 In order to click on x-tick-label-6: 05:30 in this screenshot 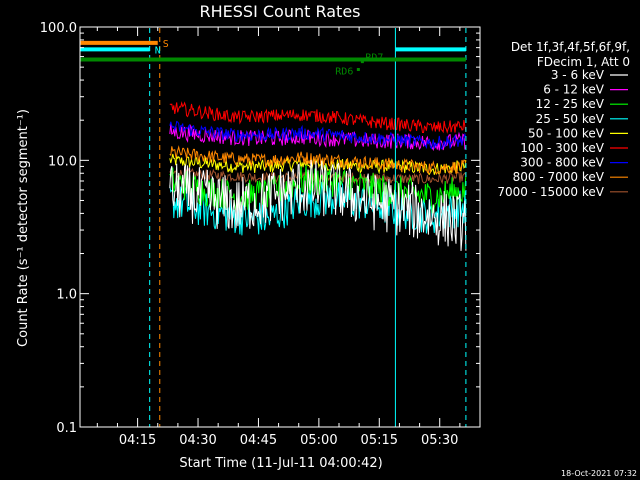, I will do `click(439, 440)`.